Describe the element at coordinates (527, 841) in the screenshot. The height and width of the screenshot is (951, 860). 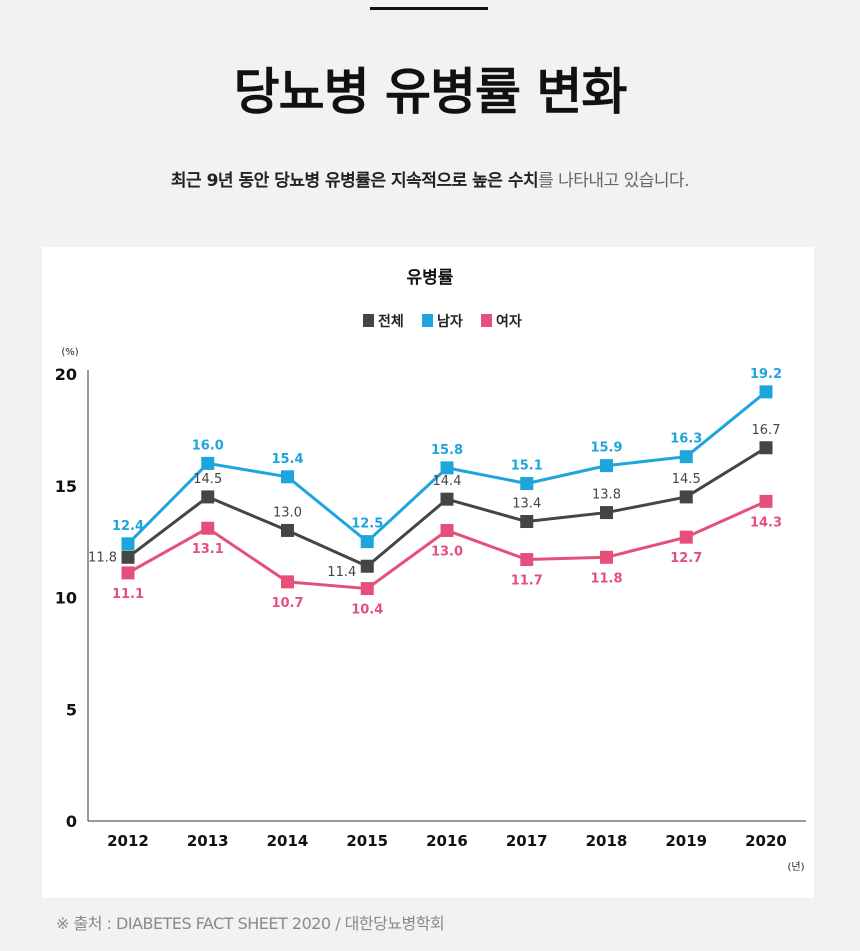
I see `x-tick-label: 2017` at that location.